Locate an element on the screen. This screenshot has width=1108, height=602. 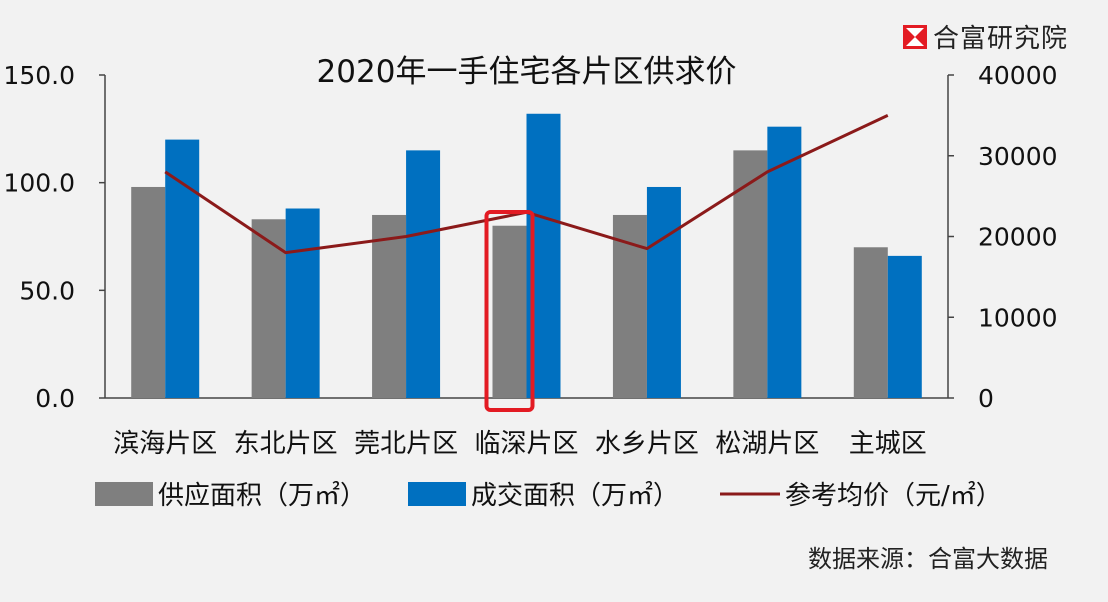
legend-swatch-sold is located at coordinates (437, 494).